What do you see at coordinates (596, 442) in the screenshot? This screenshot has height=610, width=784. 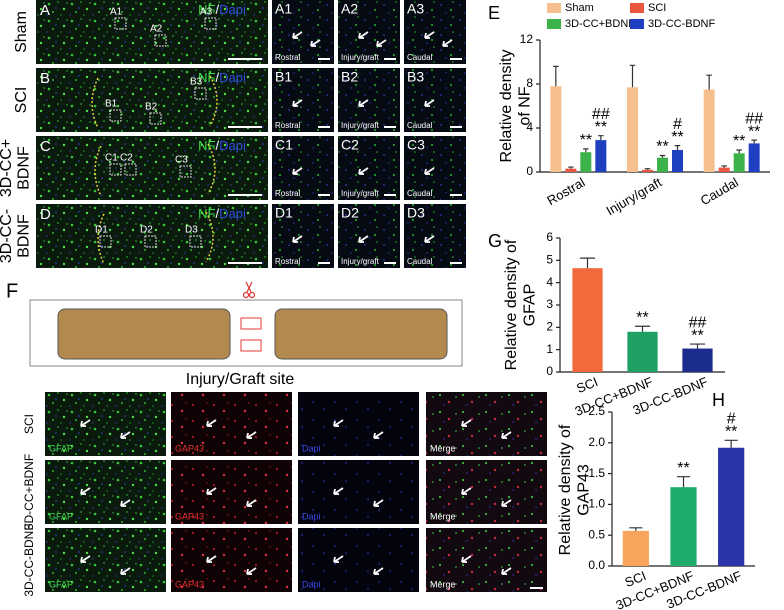 I see `y-tick-label: 2.0` at bounding box center [596, 442].